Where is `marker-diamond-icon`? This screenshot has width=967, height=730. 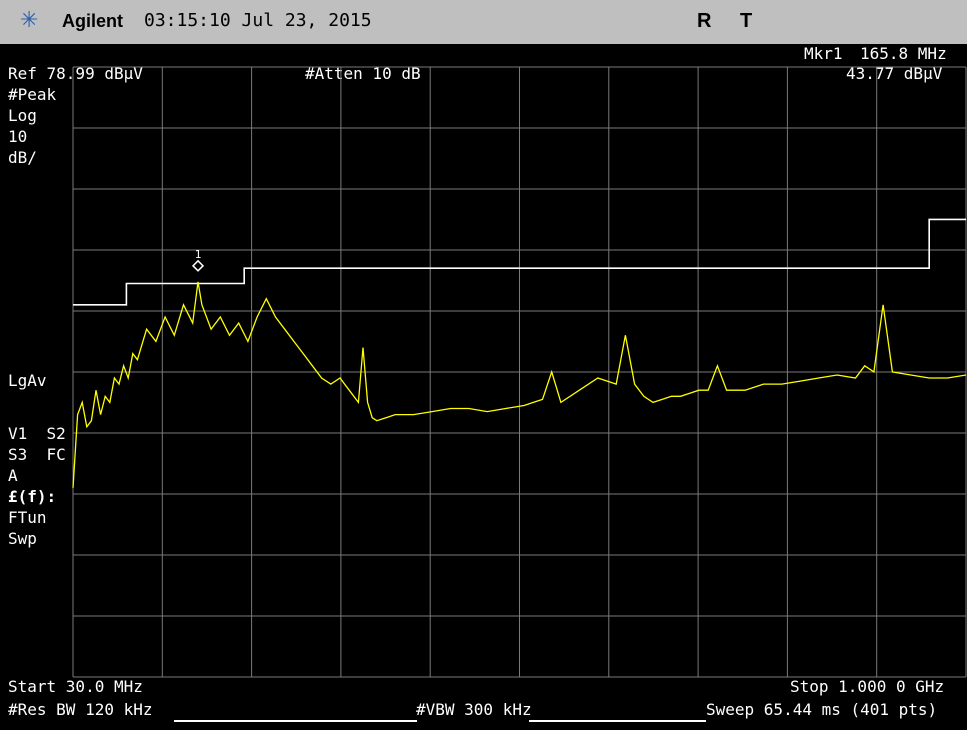 marker-diamond-icon is located at coordinates (198, 265).